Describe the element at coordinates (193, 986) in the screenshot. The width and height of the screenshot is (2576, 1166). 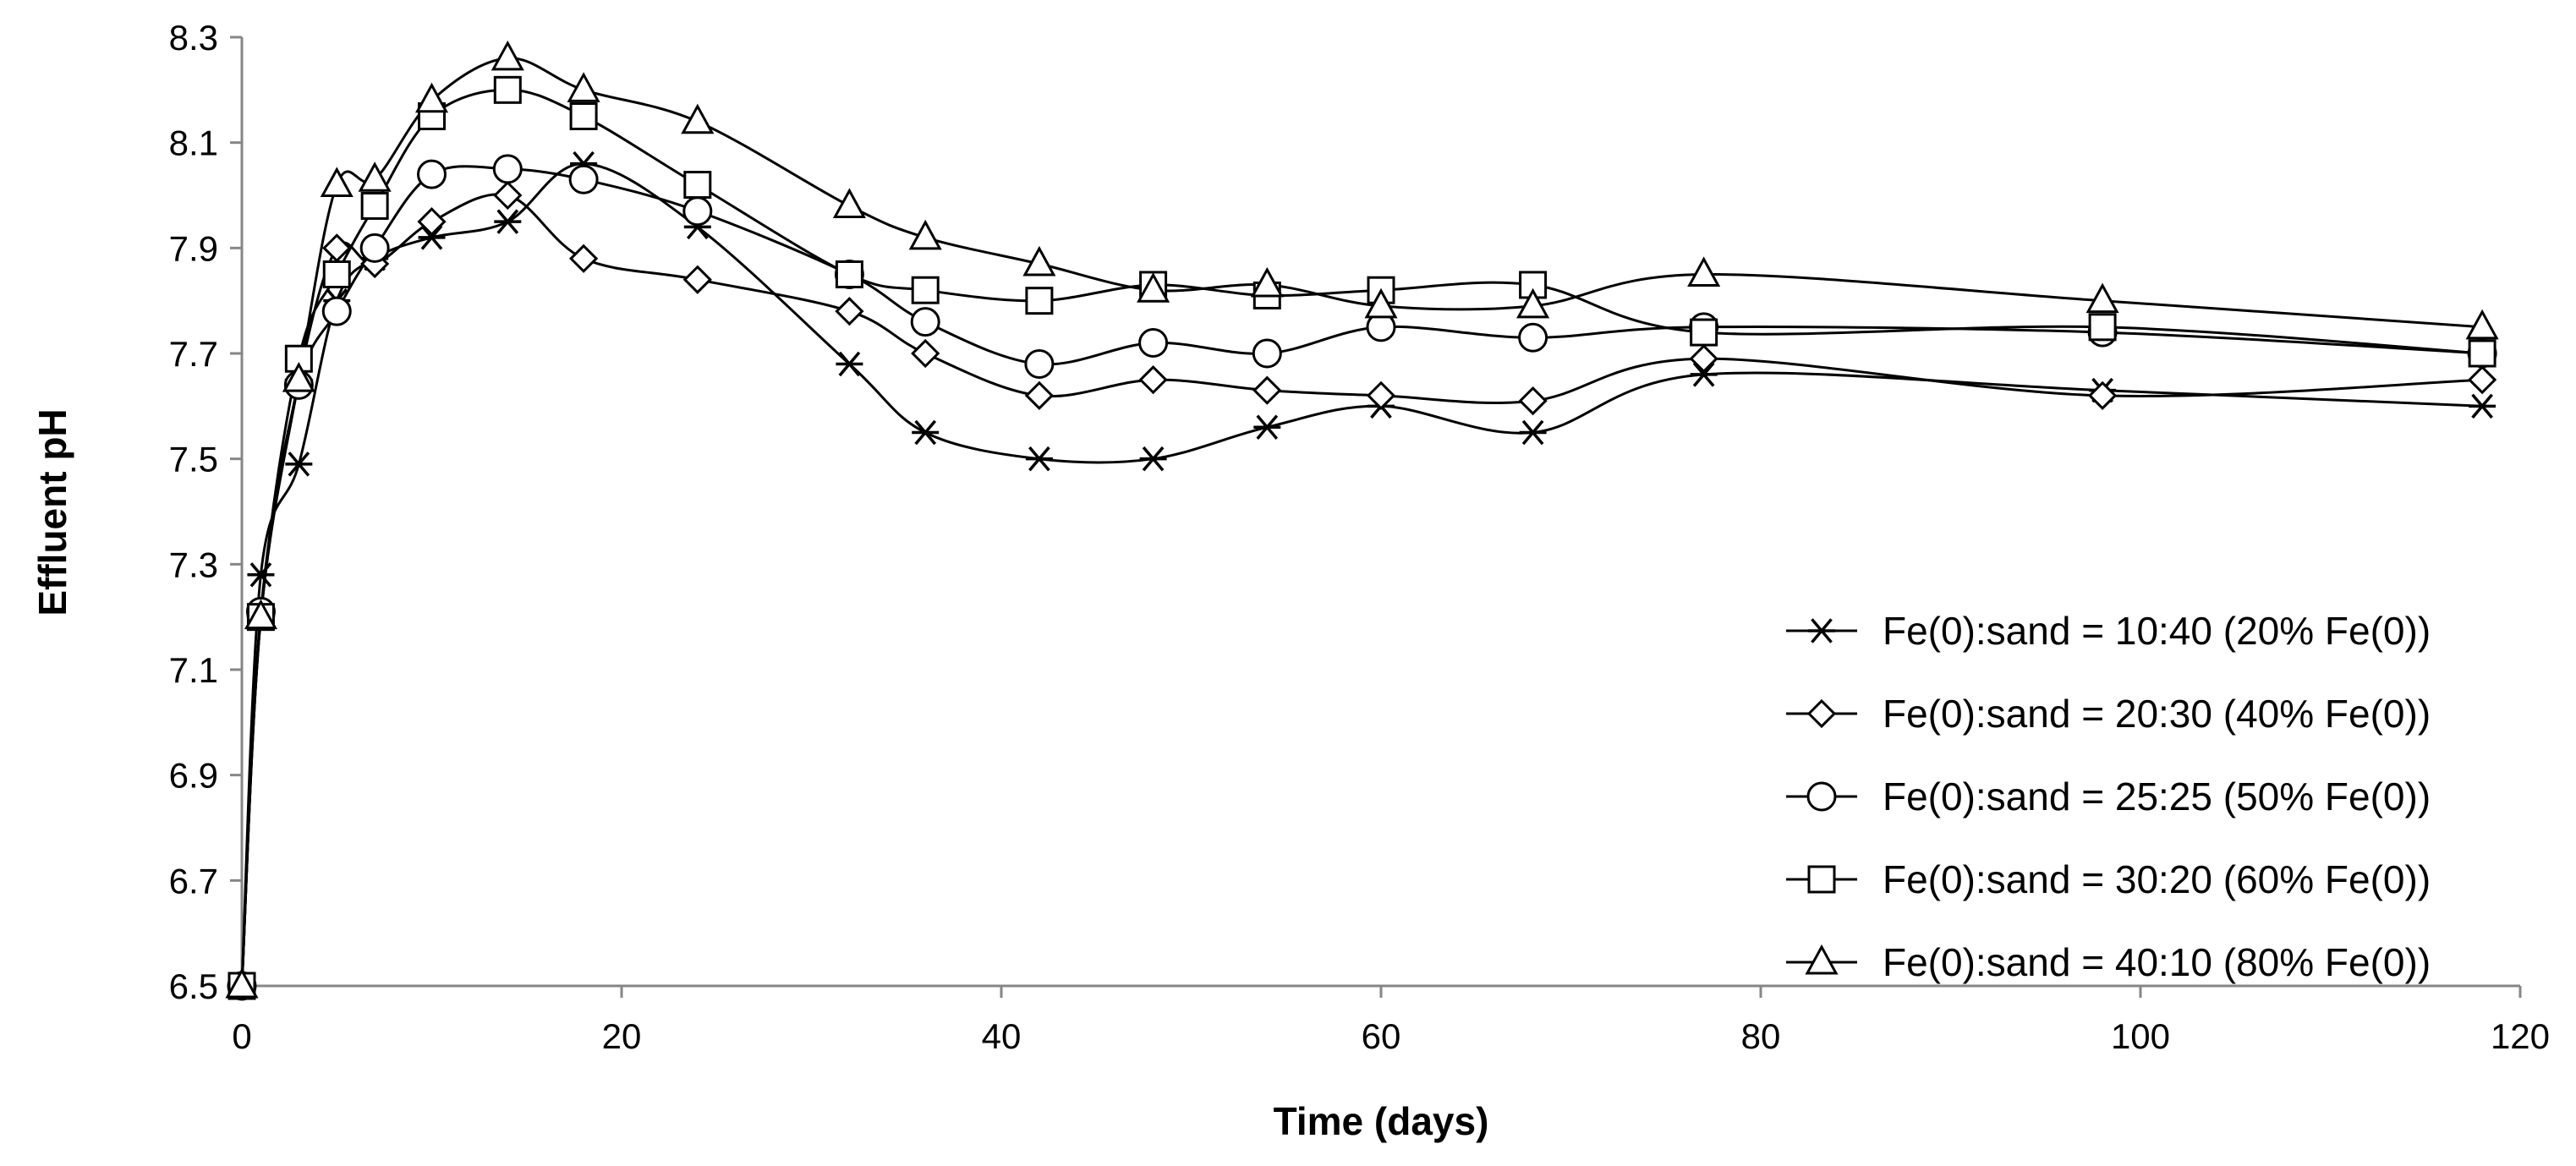
I see `y-tick-label: 6.5` at that location.